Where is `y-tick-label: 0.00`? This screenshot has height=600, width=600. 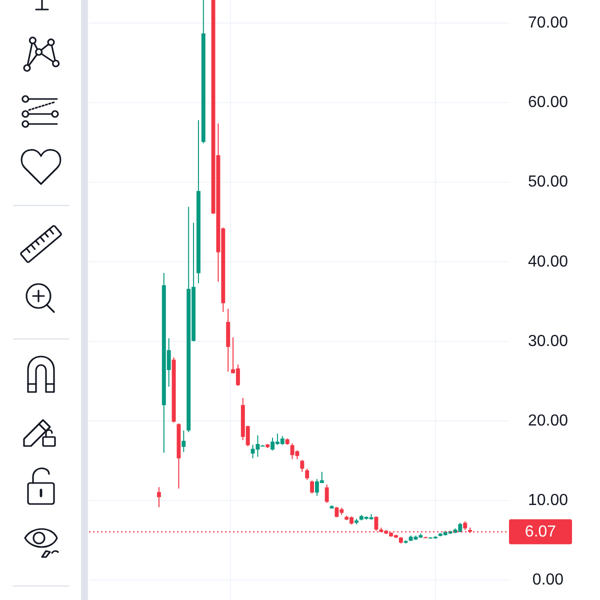 y-tick-label: 0.00 is located at coordinates (548, 580).